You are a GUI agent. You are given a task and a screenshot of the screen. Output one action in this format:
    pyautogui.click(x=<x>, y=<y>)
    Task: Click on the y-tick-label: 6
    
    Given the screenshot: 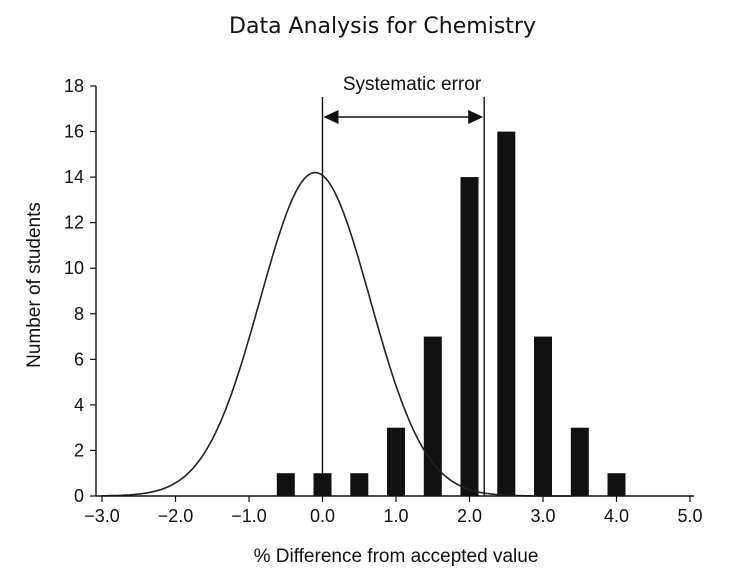 What is the action you would take?
    pyautogui.click(x=79, y=359)
    